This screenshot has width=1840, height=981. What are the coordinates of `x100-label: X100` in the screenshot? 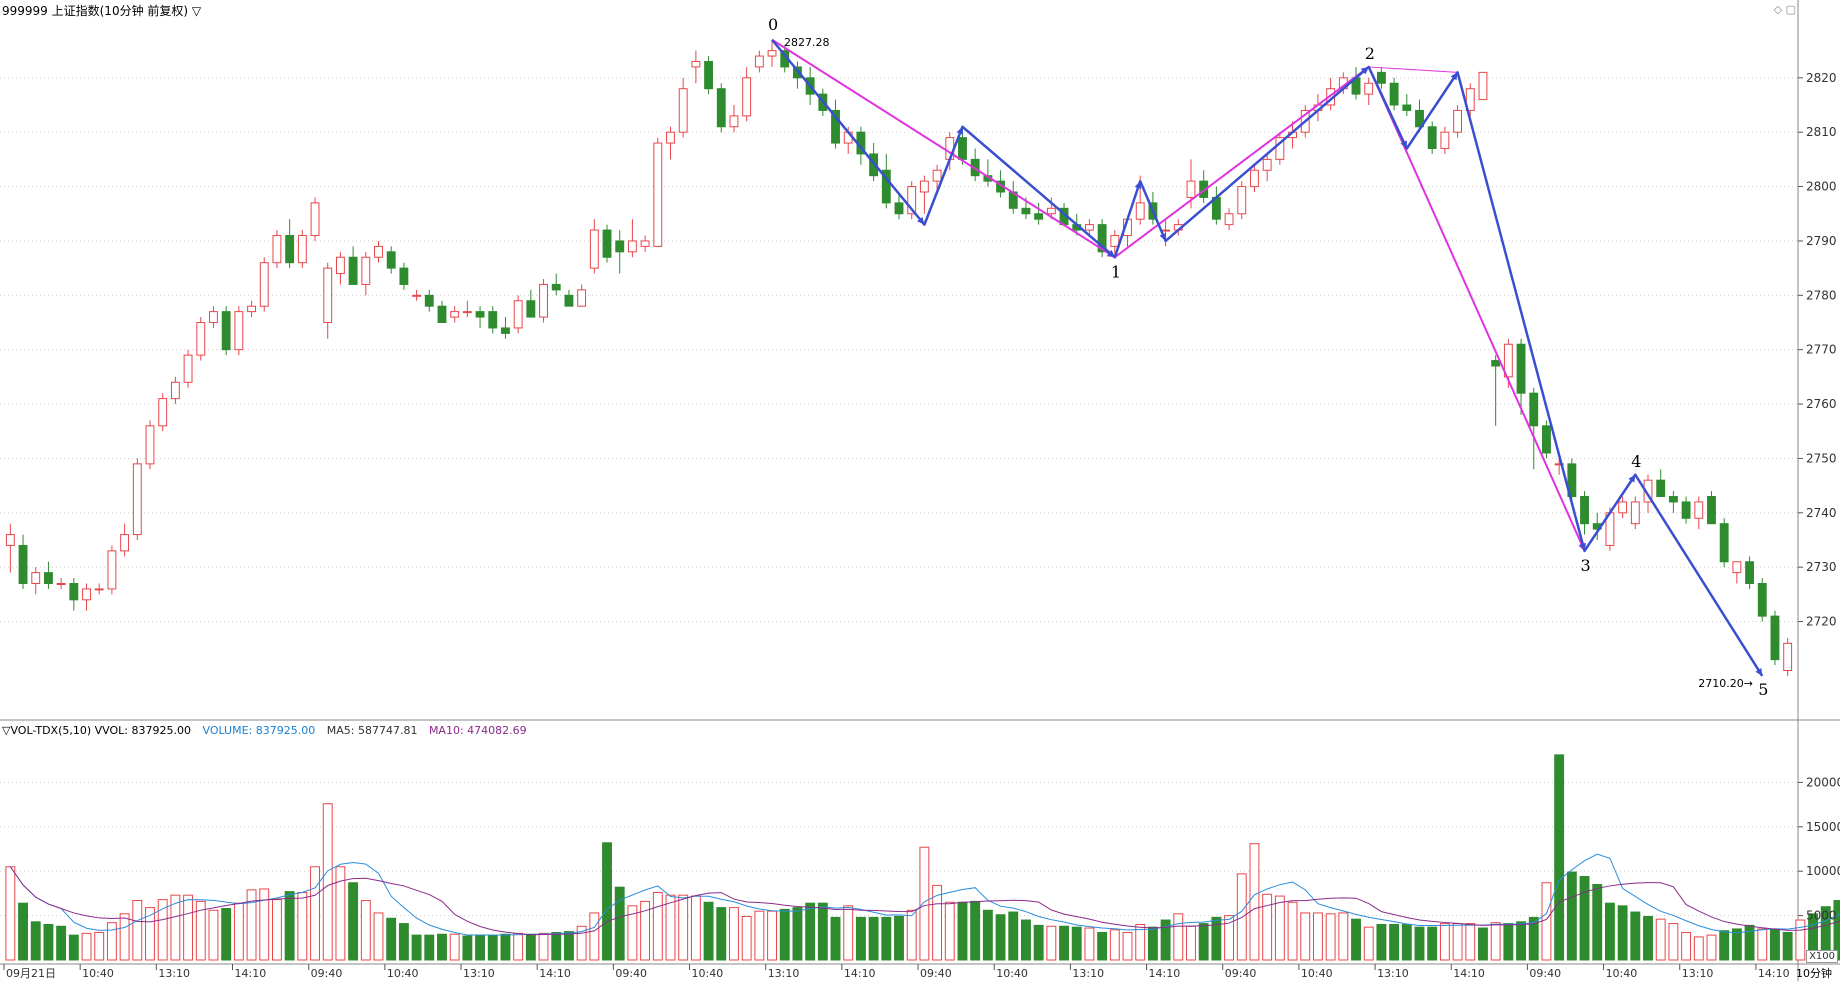 It's located at (1822, 956).